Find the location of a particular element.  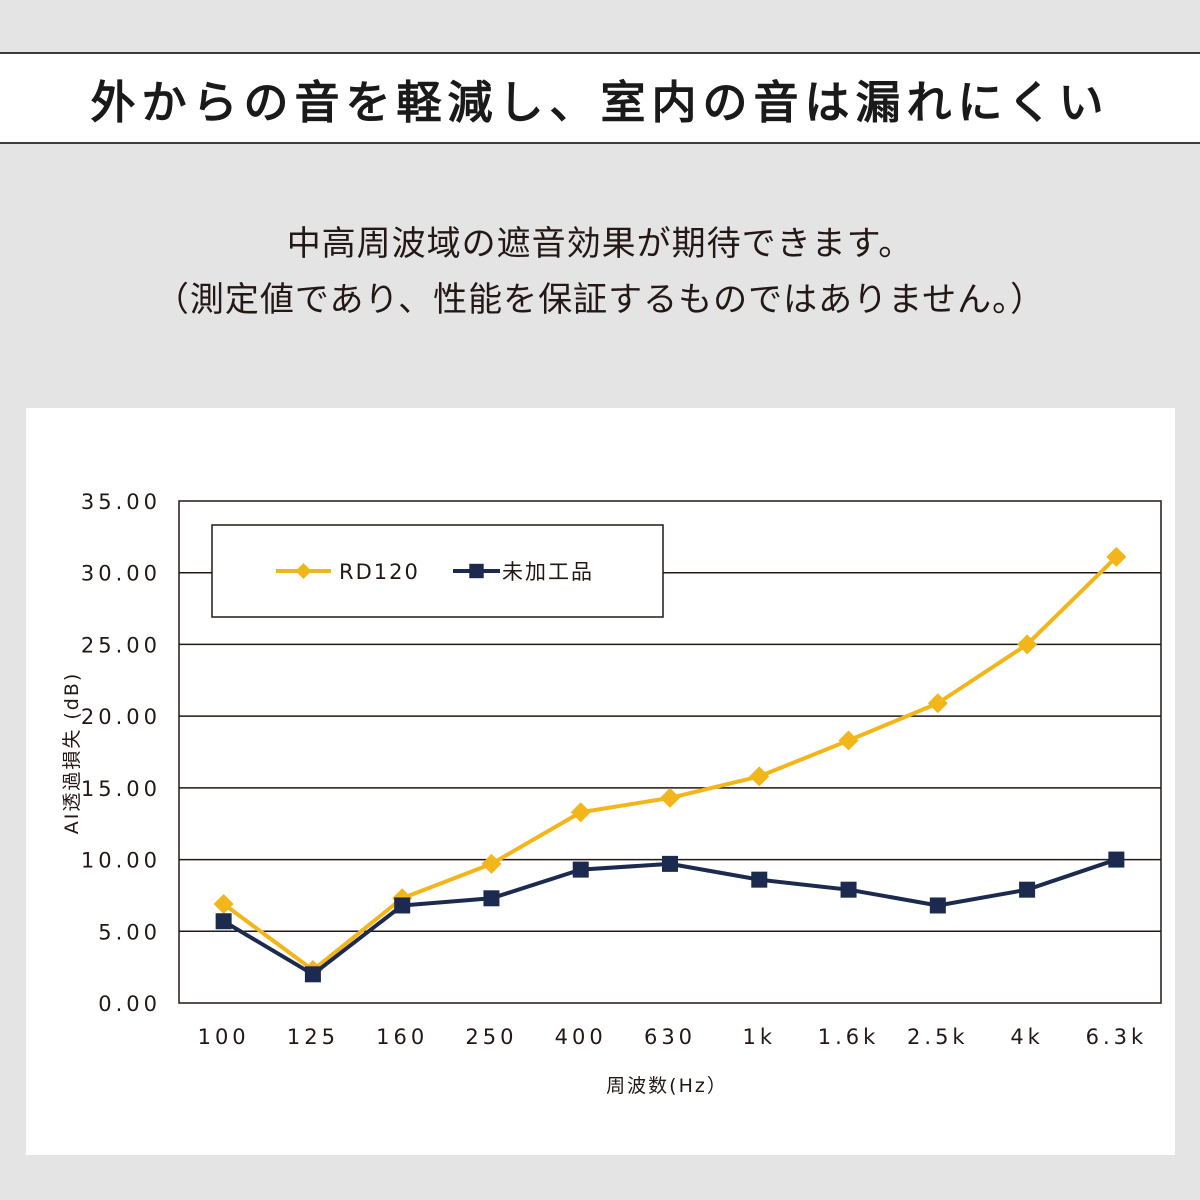

legend-label: RD120 is located at coordinates (379, 572).